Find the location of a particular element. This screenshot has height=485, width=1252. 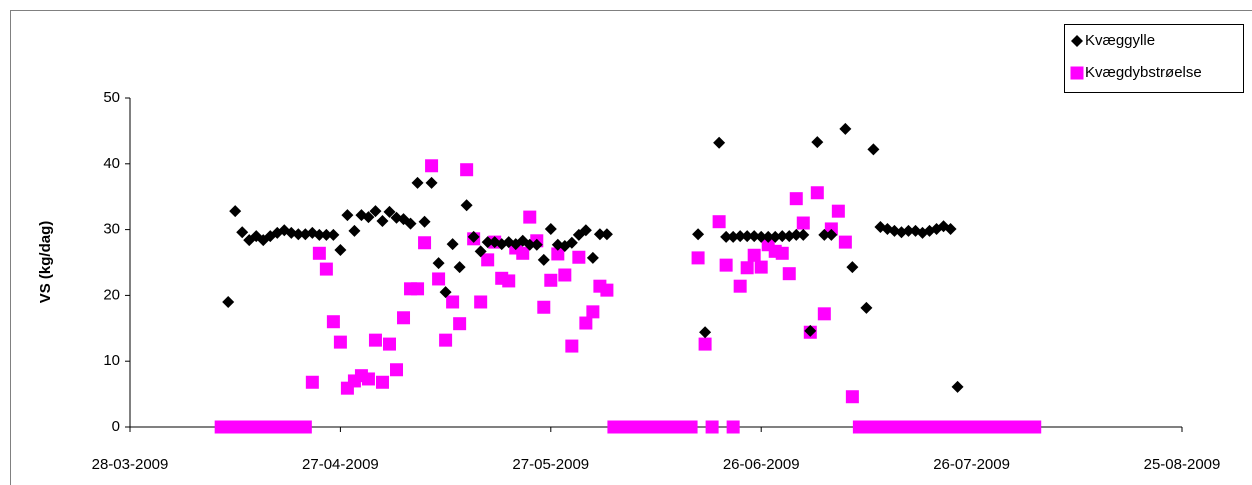

x-tick-label: 28-03-2009 is located at coordinates (130, 464).